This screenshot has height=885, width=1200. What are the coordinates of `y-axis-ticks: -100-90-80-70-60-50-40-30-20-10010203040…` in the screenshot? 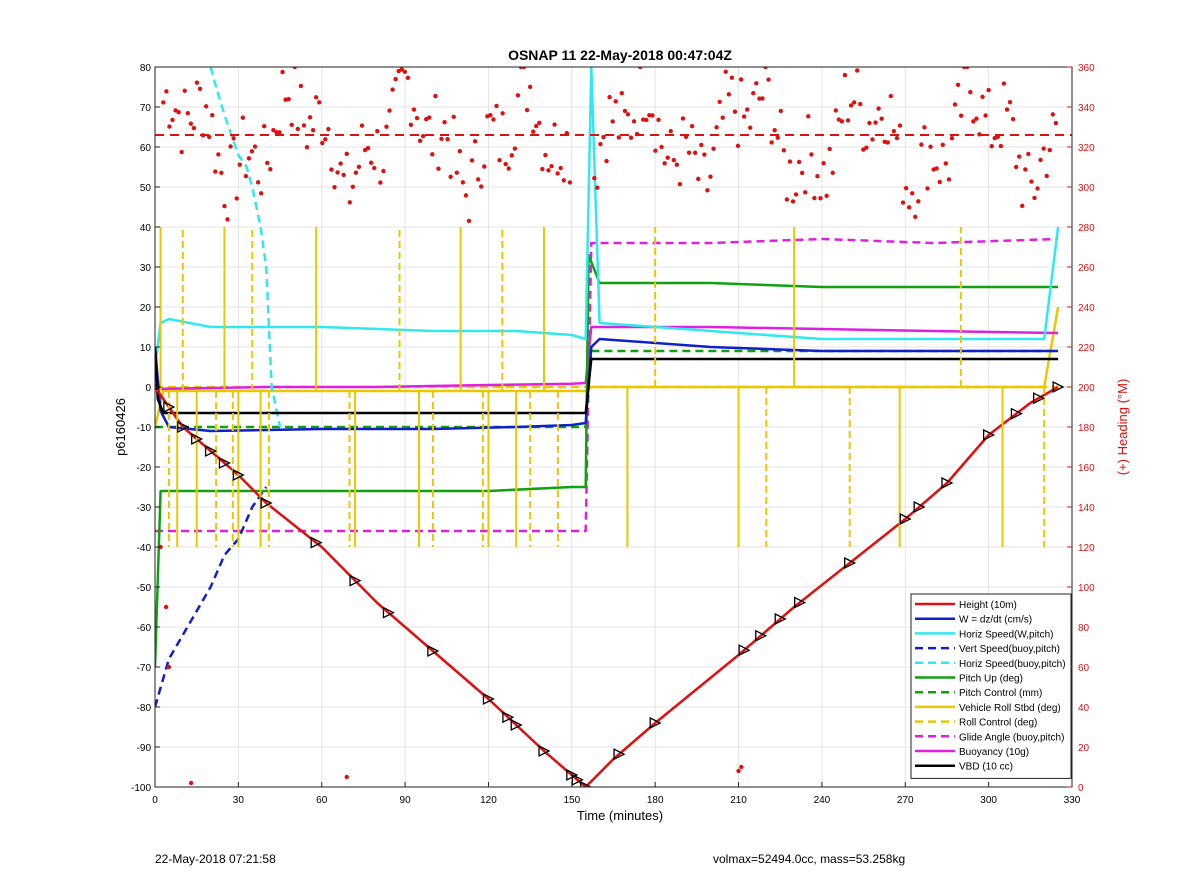 It's located at (145, 428).